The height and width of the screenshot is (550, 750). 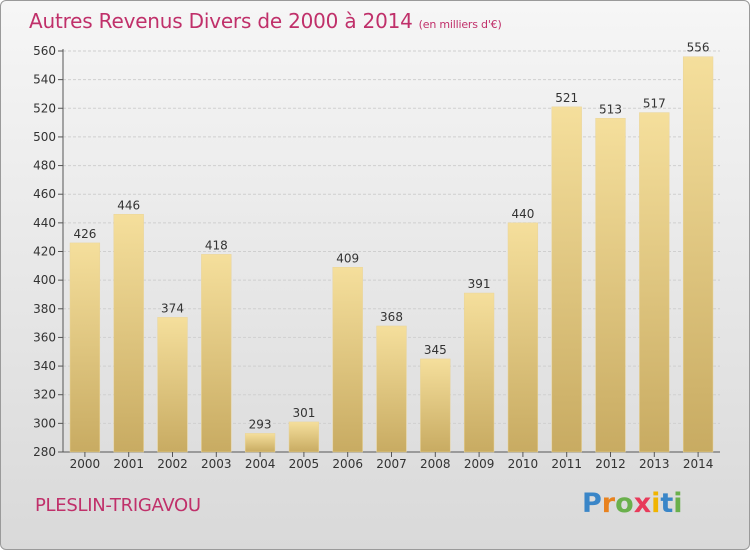 What do you see at coordinates (608, 503) in the screenshot?
I see `logo-letter: r` at bounding box center [608, 503].